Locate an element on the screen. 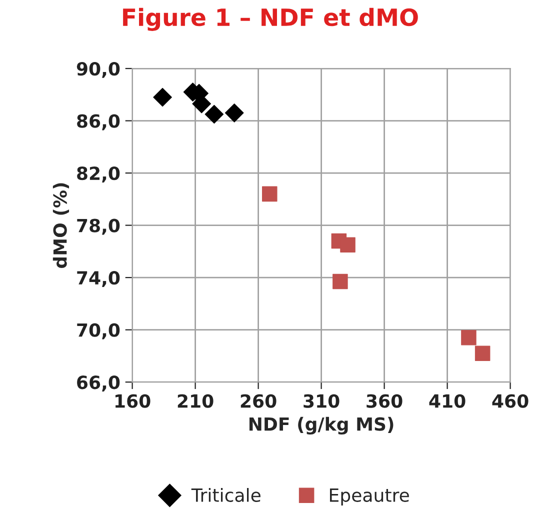 The width and height of the screenshot is (540, 527). x-tick-label: 360 is located at coordinates (384, 401).